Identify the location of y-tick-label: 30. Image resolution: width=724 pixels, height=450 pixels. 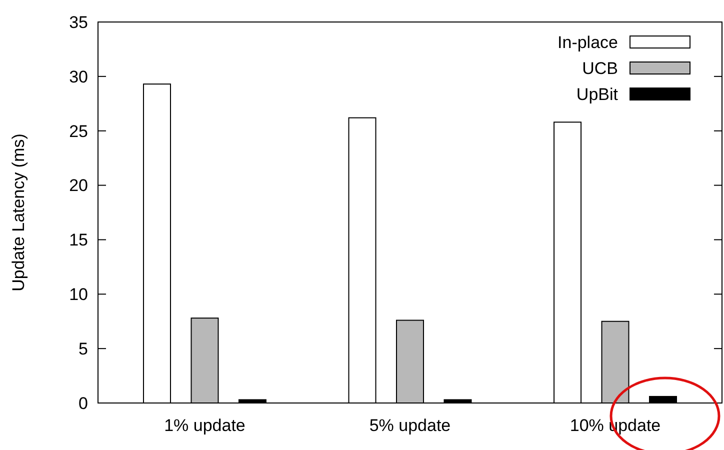
(78, 76).